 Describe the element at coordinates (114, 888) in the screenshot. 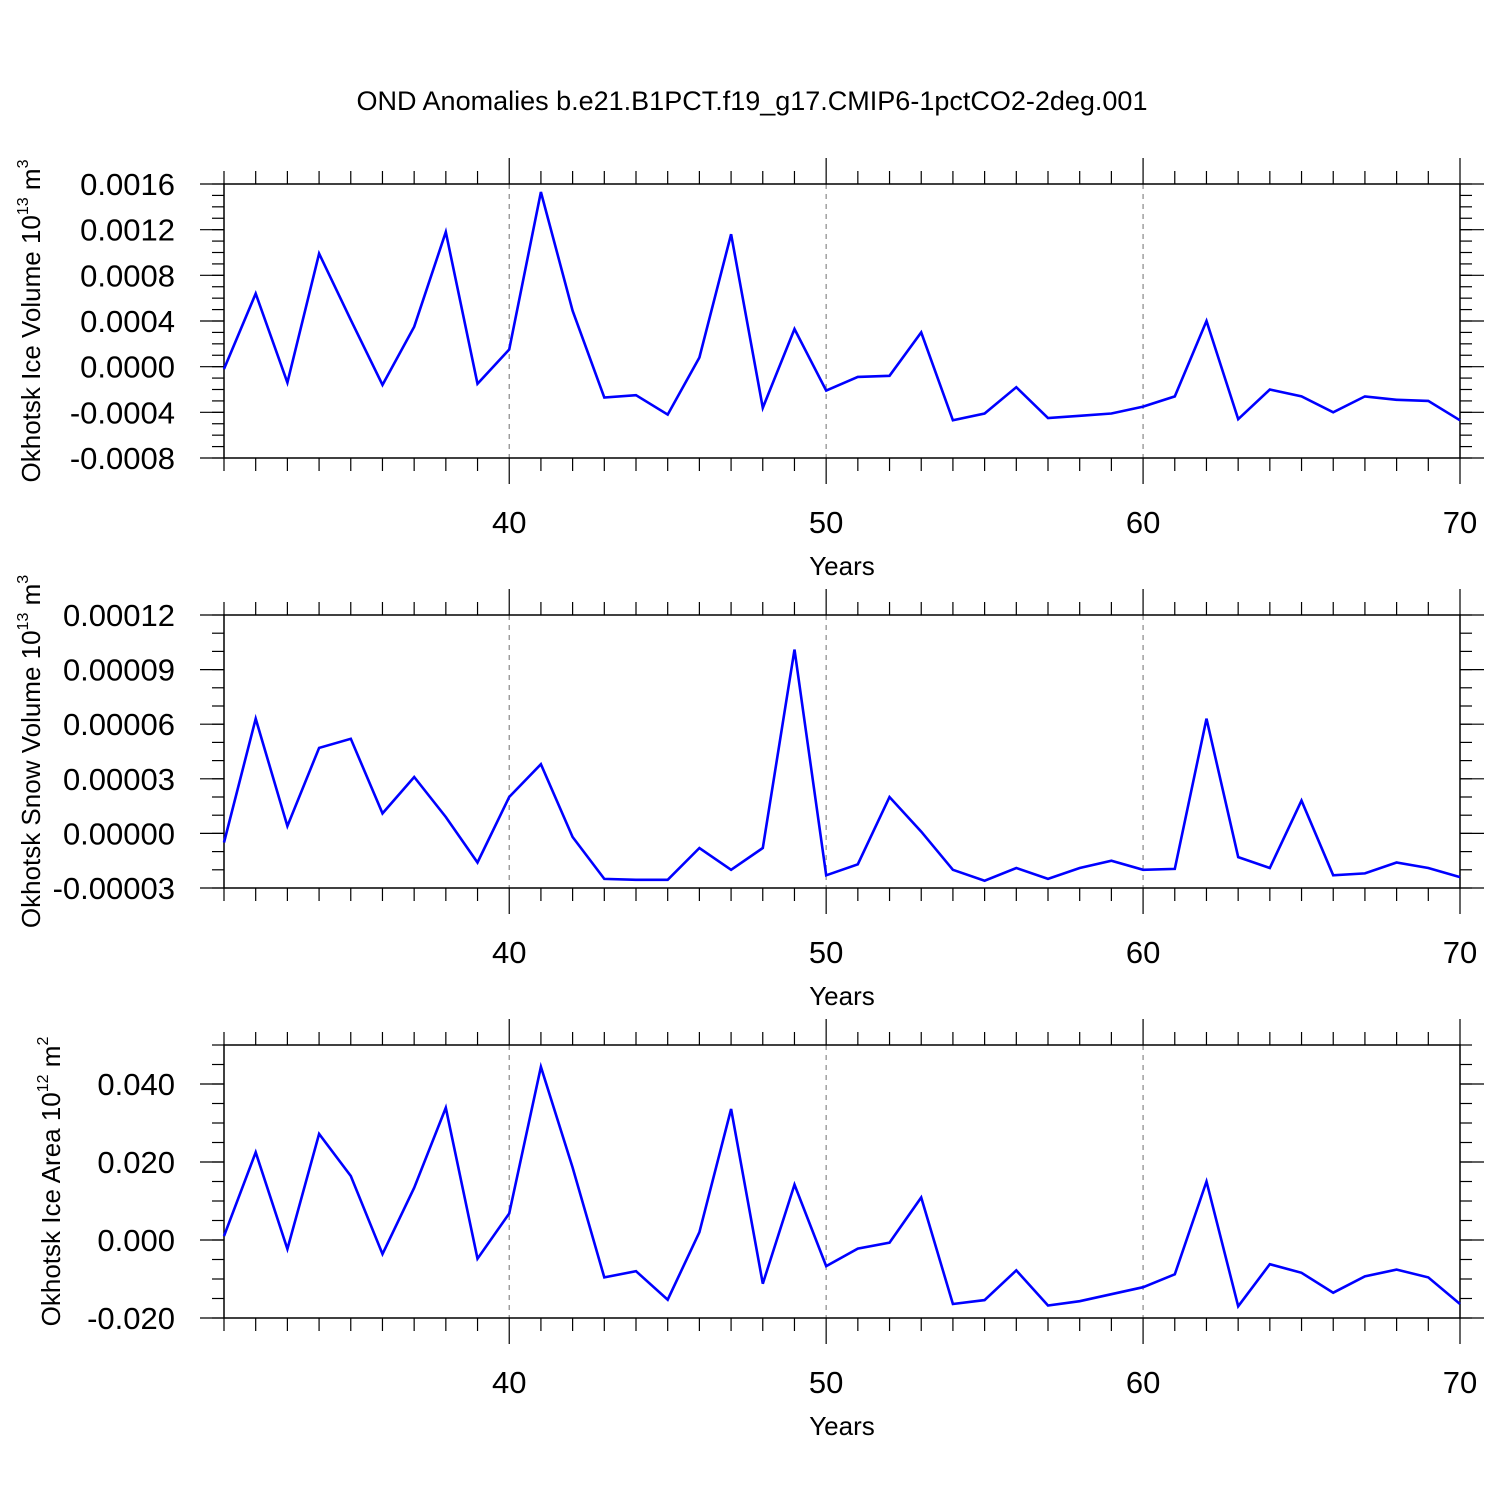

I see `y-tick-label: -0.00003` at that location.